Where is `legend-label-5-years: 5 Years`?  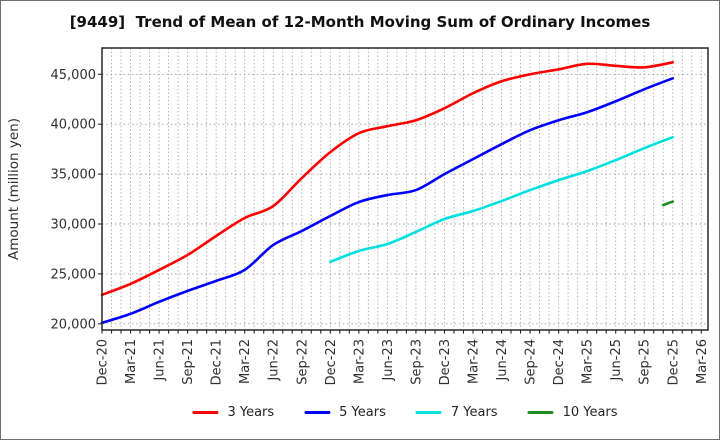
legend-label-5-years: 5 Years is located at coordinates (362, 412).